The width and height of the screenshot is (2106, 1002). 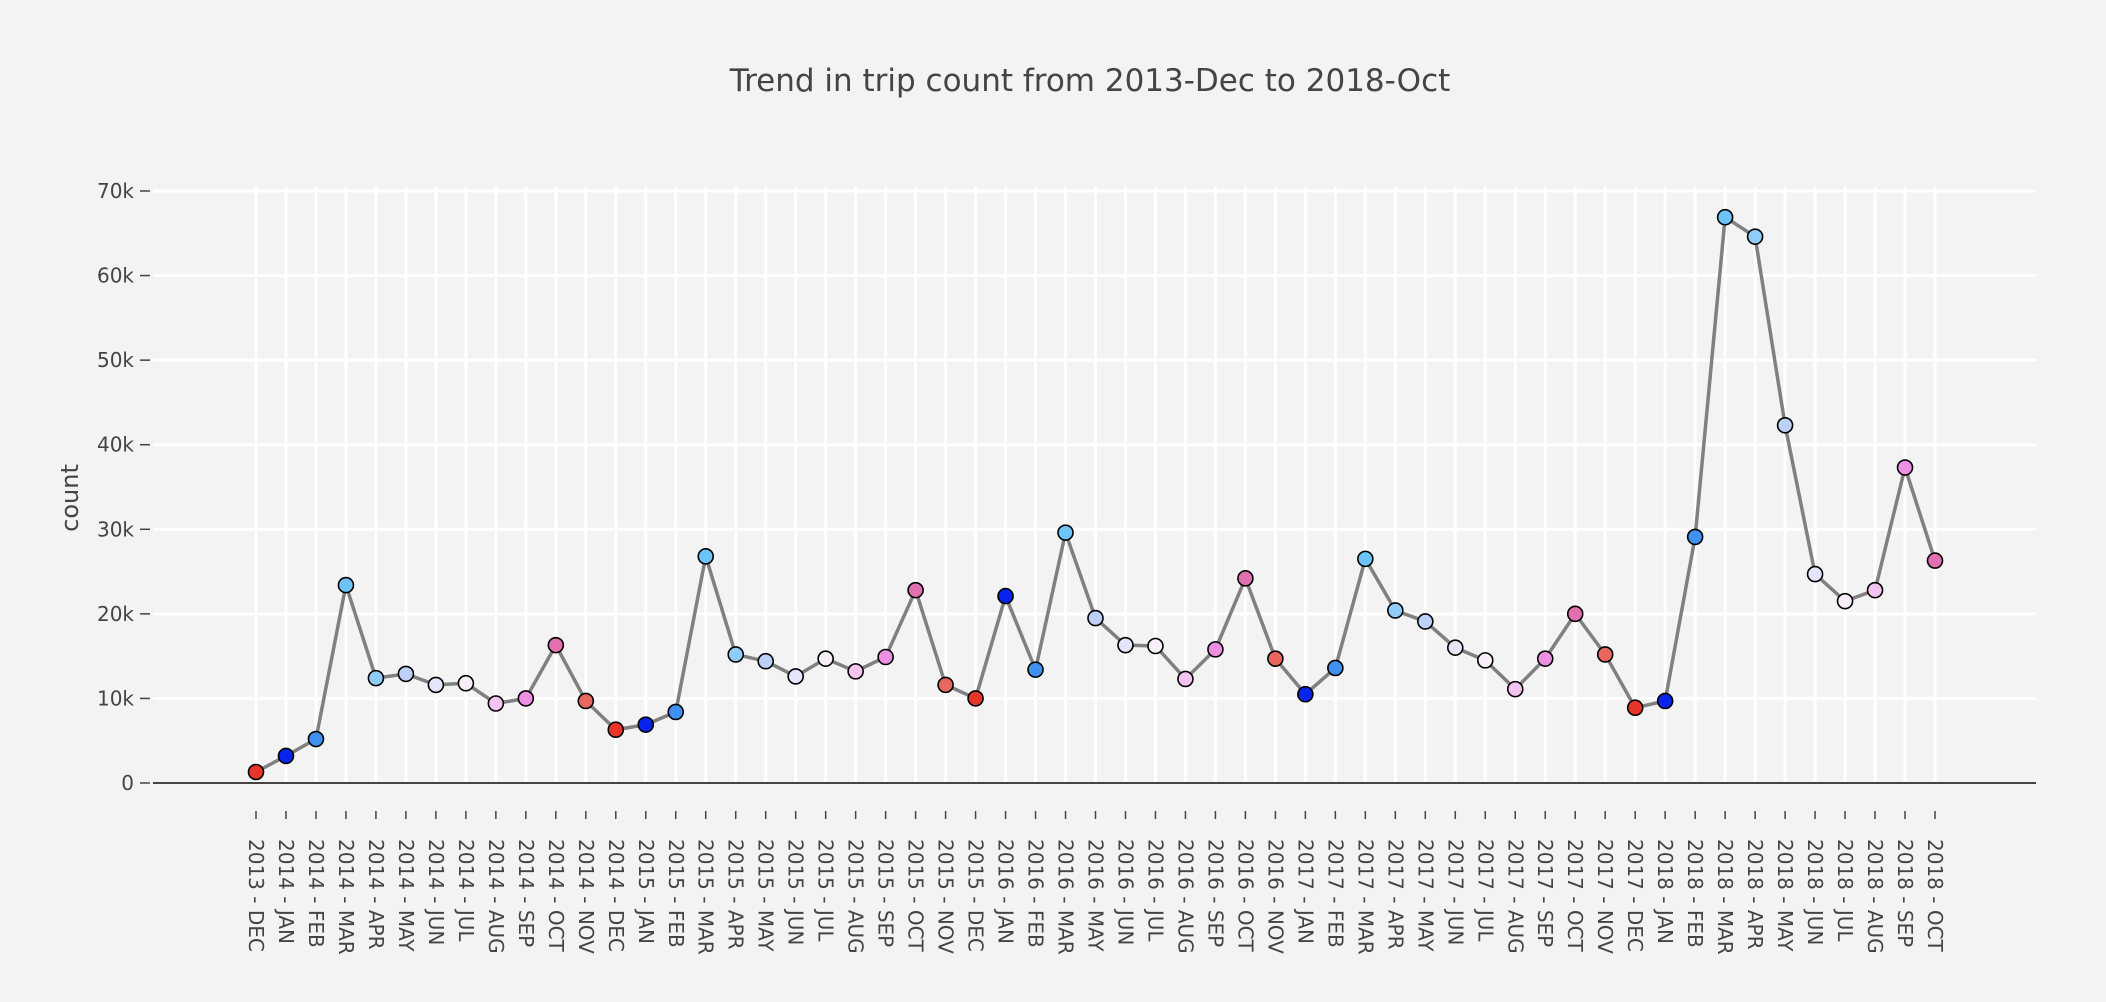 What do you see at coordinates (856, 896) in the screenshot?
I see `x-tick-label: 2015 - AUG` at bounding box center [856, 896].